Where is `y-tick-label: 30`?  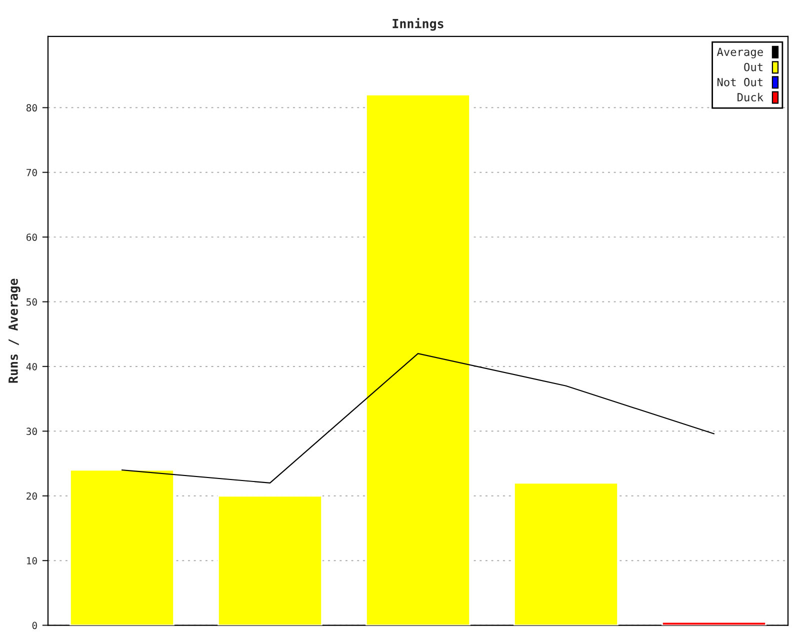
y-tick-label: 30 is located at coordinates (31, 432).